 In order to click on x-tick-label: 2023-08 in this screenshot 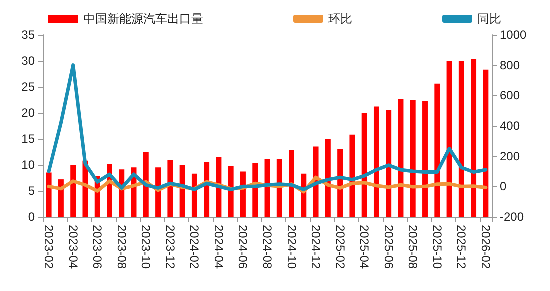, I will do `click(121, 247)`.